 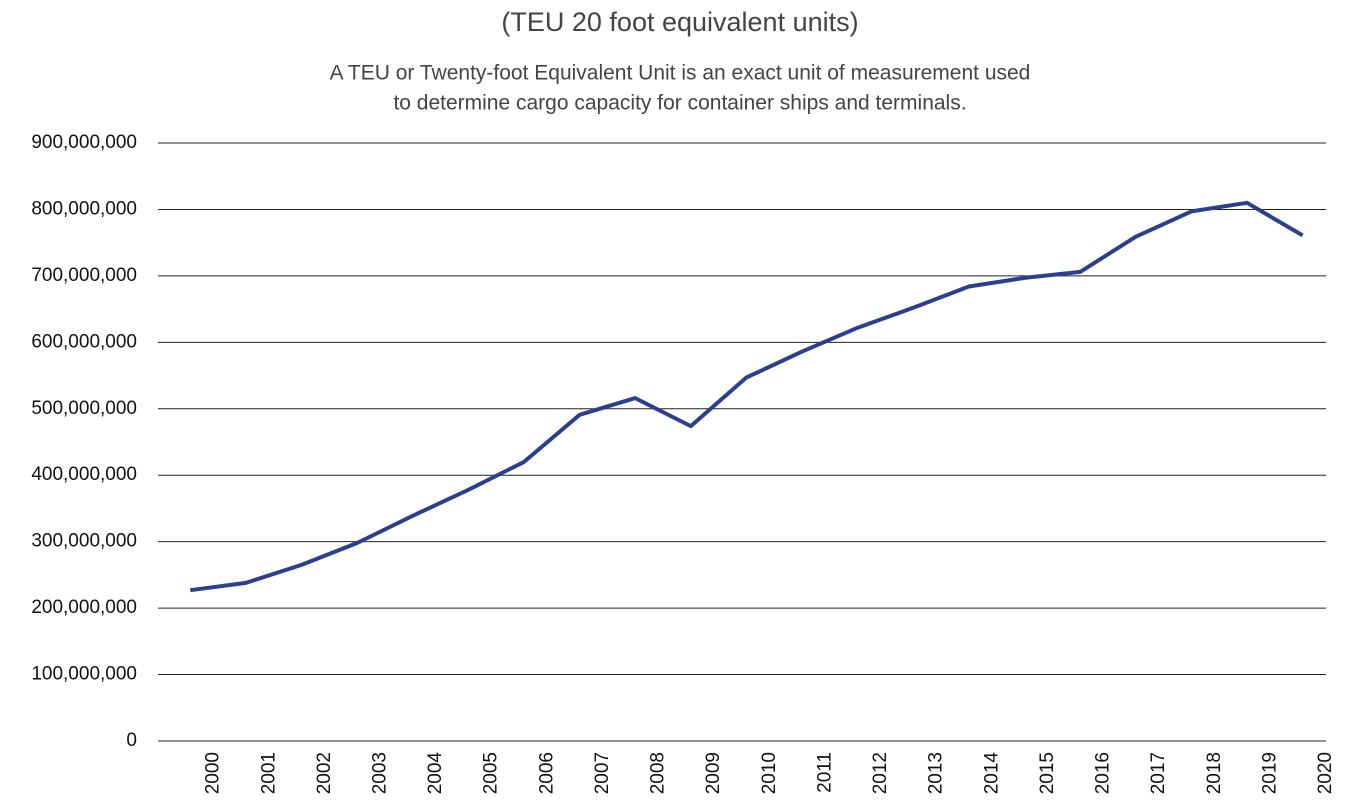 I want to click on x-tick-label: 2019, so click(x=1269, y=773).